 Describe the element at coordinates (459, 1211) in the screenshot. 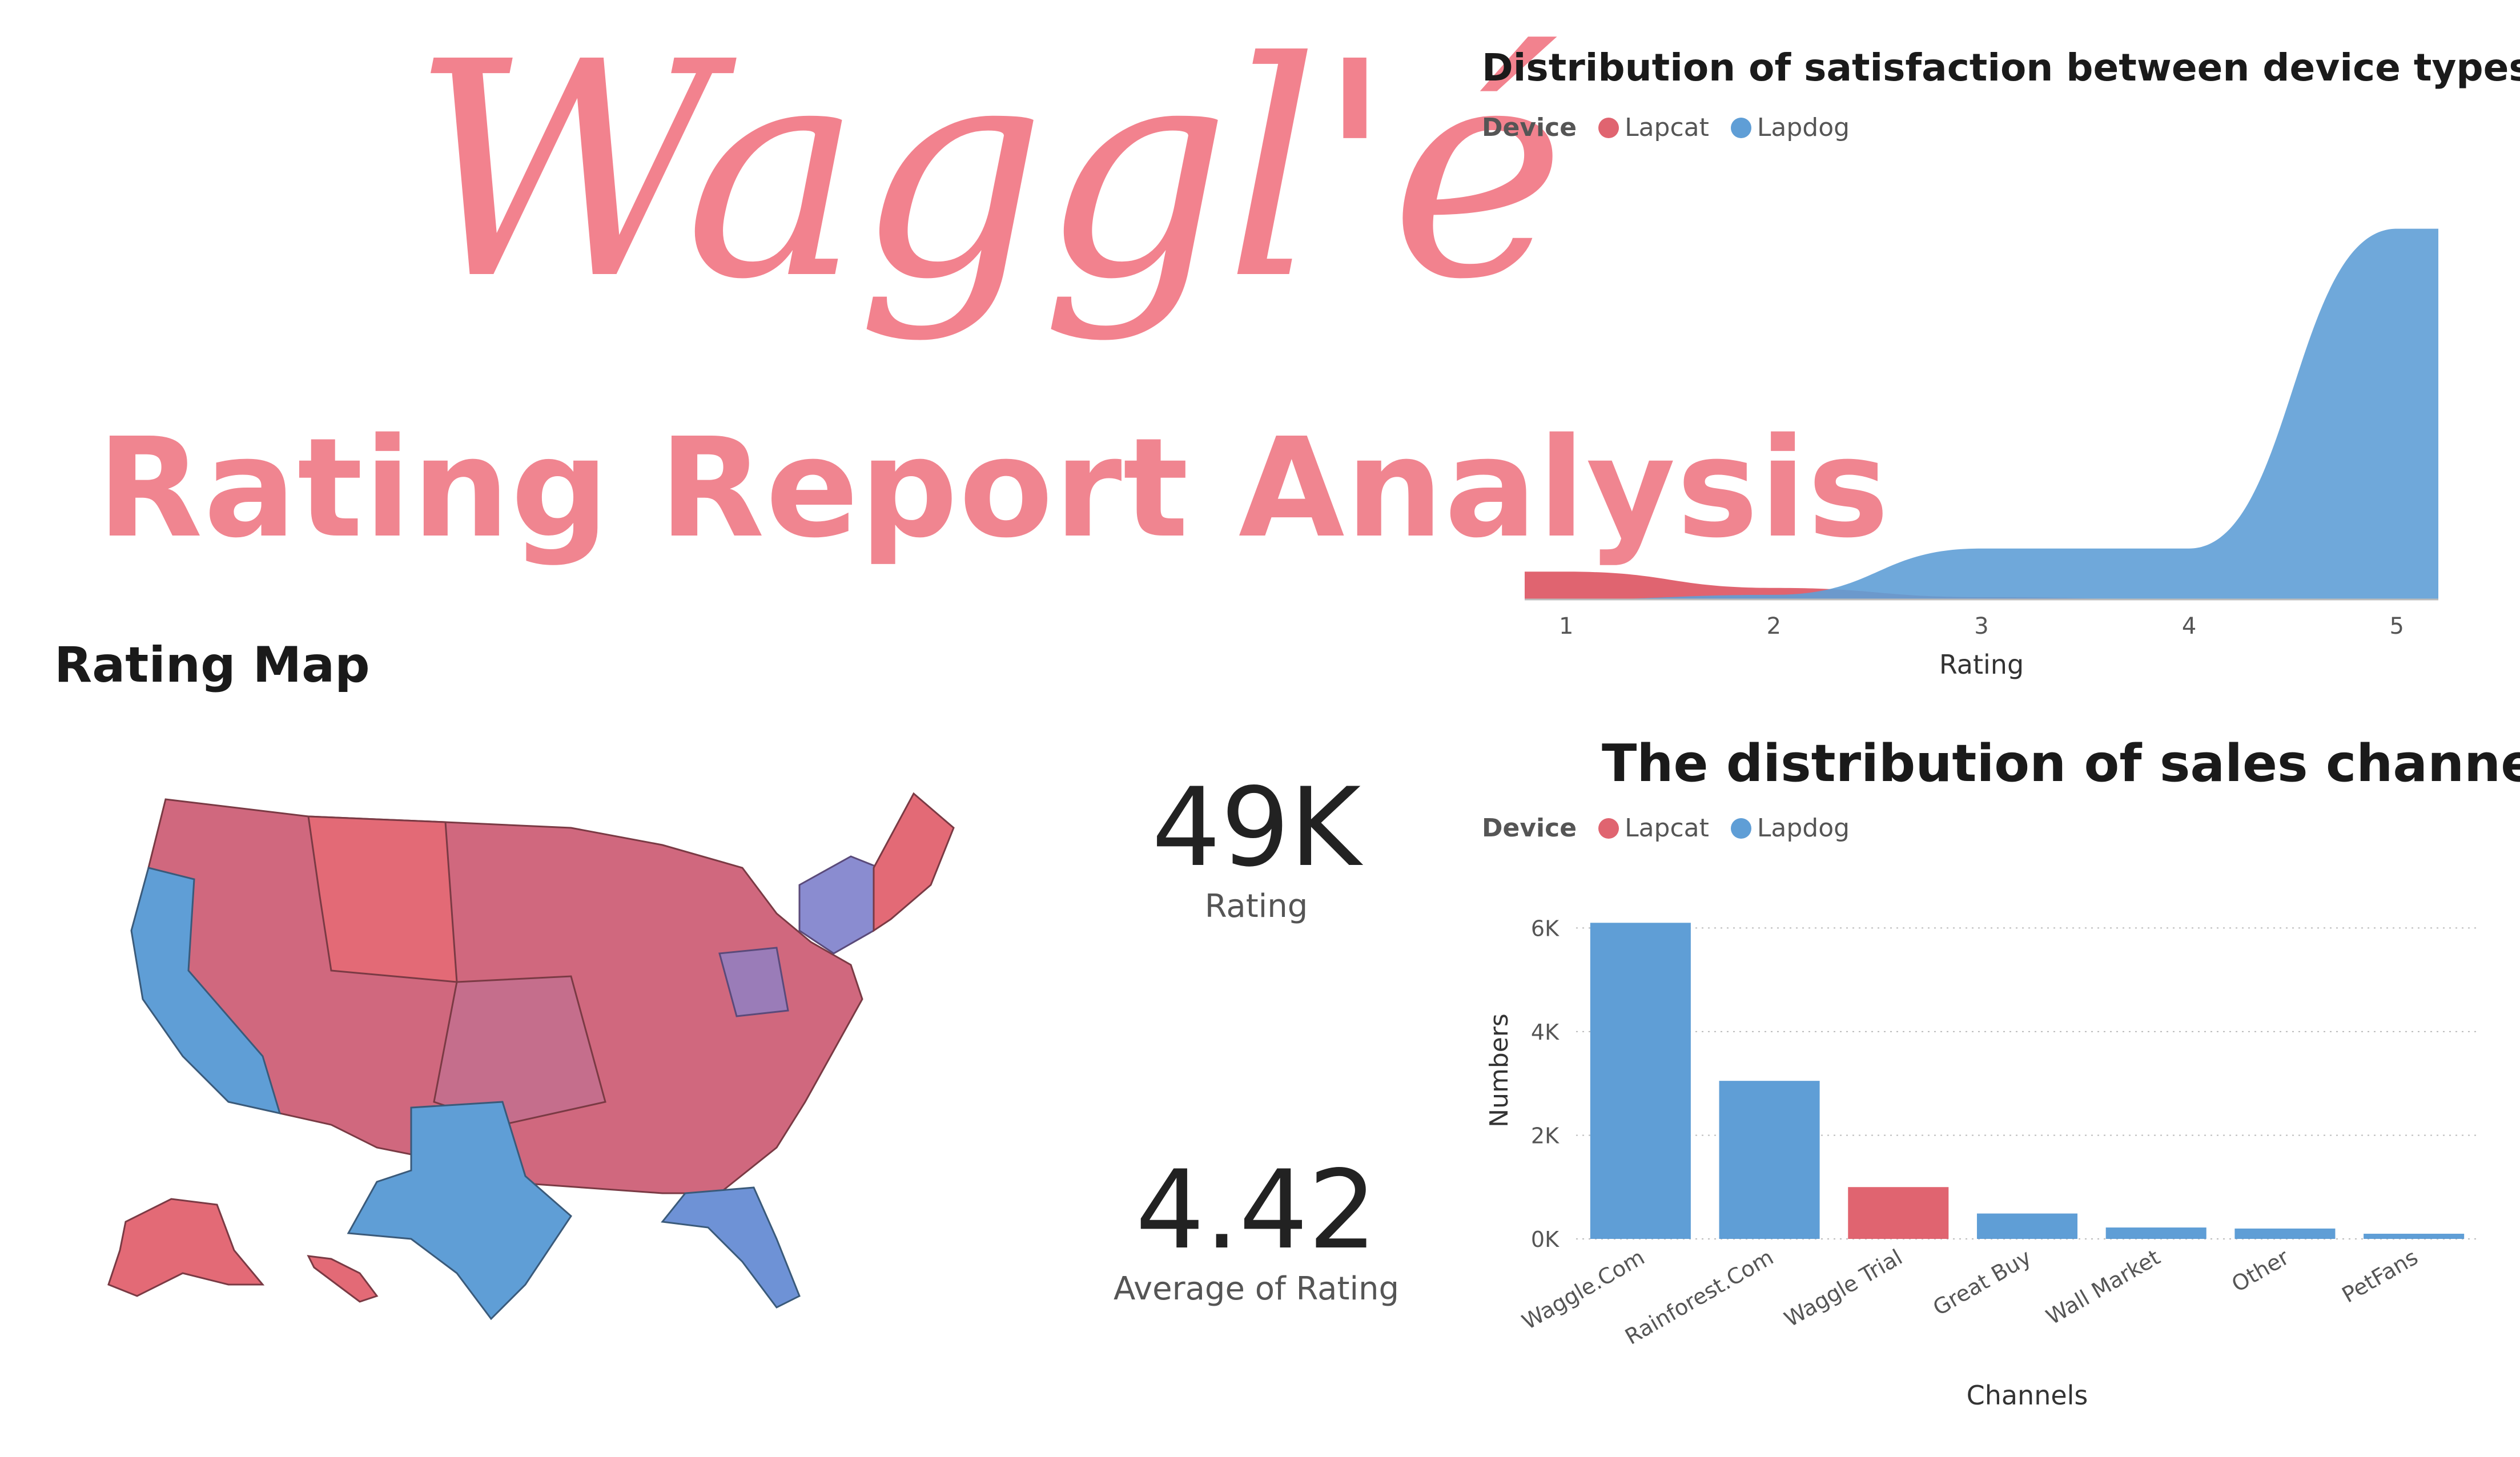

I see `map-region-texas` at that location.